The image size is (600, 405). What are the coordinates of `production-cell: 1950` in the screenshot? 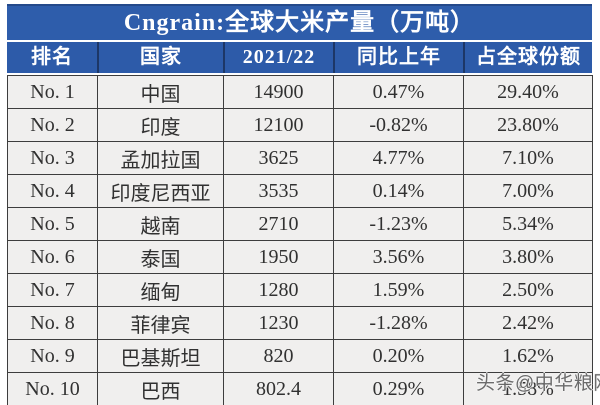 It's located at (278, 257).